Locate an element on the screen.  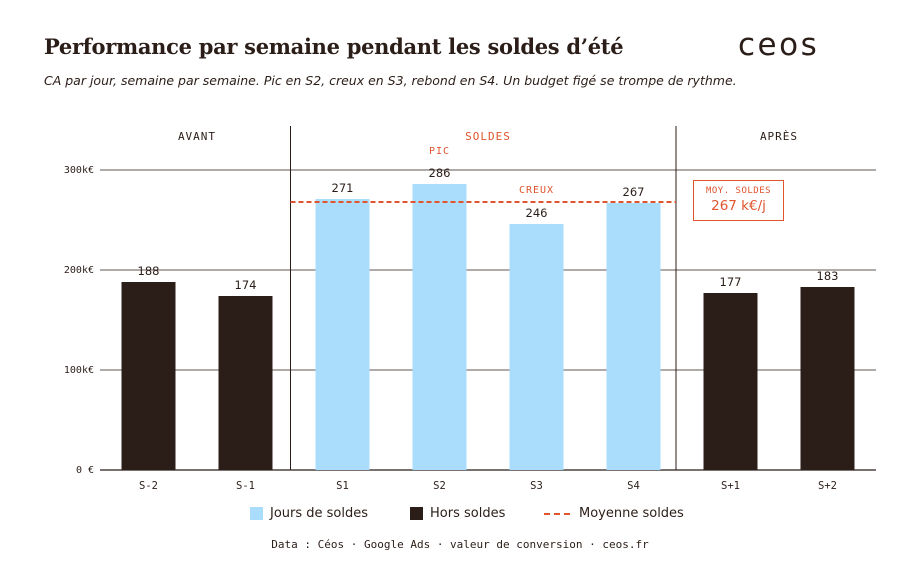
annotation-label: CREUX is located at coordinates (536, 190).